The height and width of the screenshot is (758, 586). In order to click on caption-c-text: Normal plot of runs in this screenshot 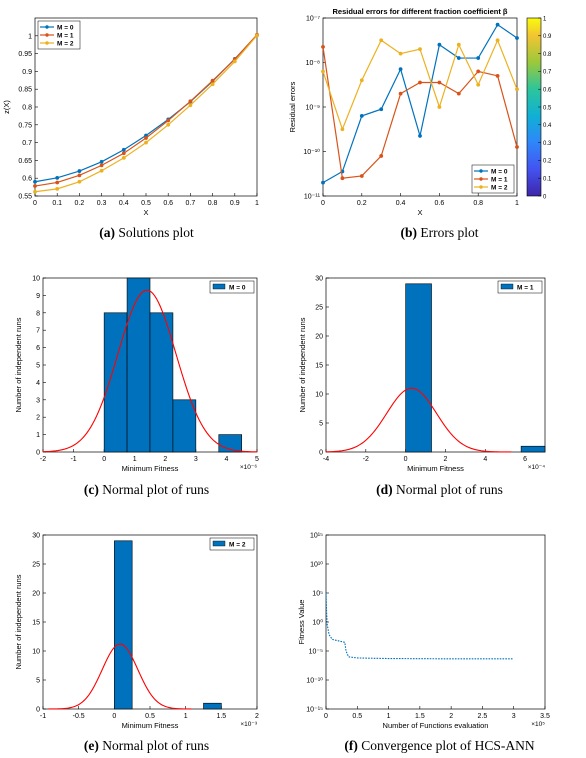, I will do `click(154, 489)`.